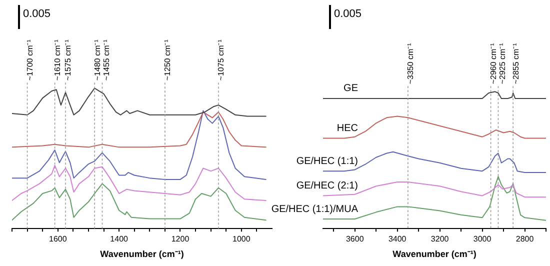  Describe the element at coordinates (119, 239) in the screenshot. I see `x-tick-label: 1400` at that location.